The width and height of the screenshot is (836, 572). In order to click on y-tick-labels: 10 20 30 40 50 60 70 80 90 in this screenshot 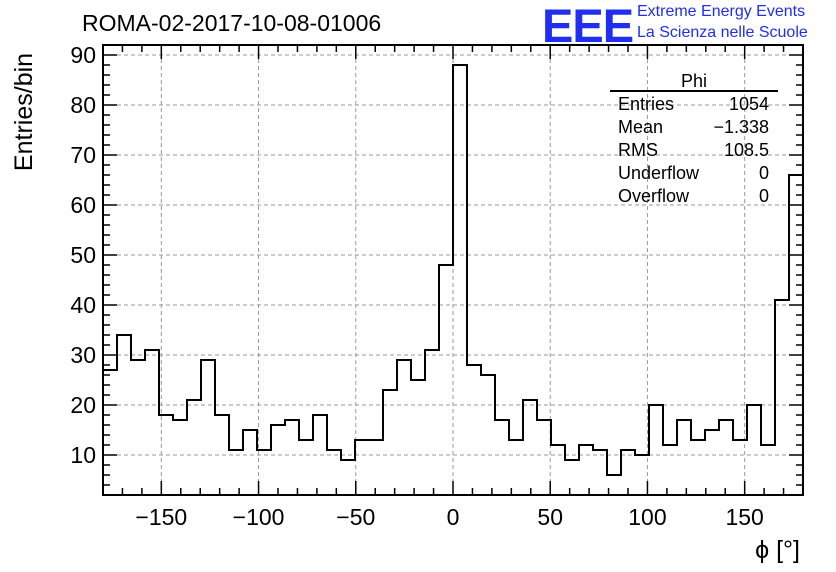, I will do `click(83, 255)`.